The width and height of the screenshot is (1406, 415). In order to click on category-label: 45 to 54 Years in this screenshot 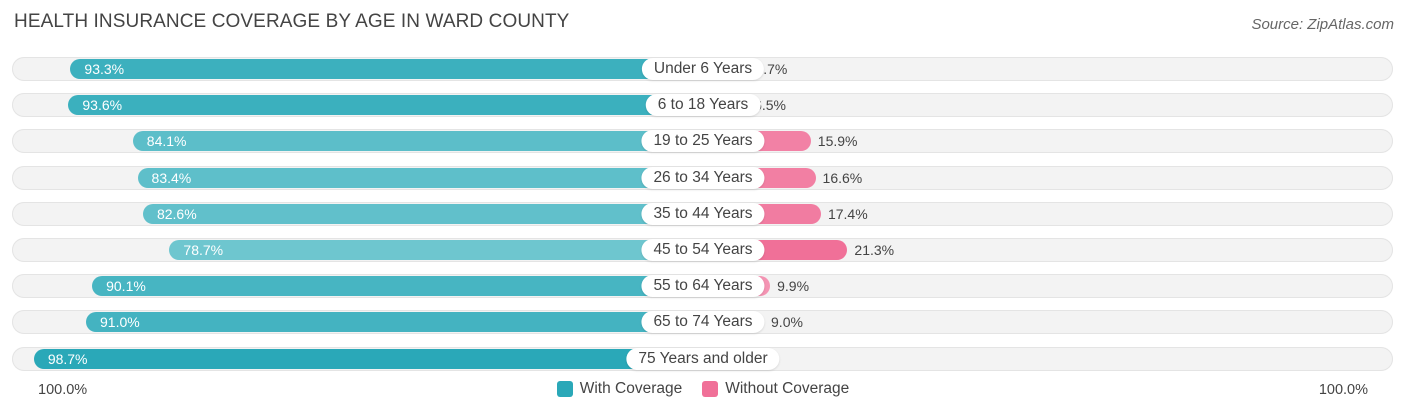, I will do `click(703, 250)`.